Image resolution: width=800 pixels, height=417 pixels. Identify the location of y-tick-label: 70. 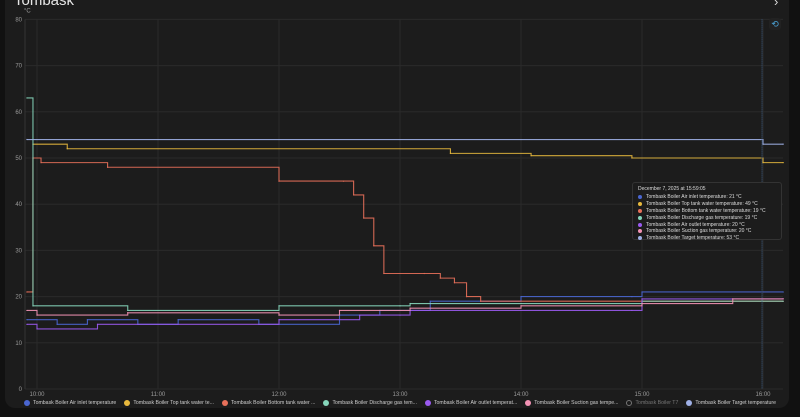
(18, 67).